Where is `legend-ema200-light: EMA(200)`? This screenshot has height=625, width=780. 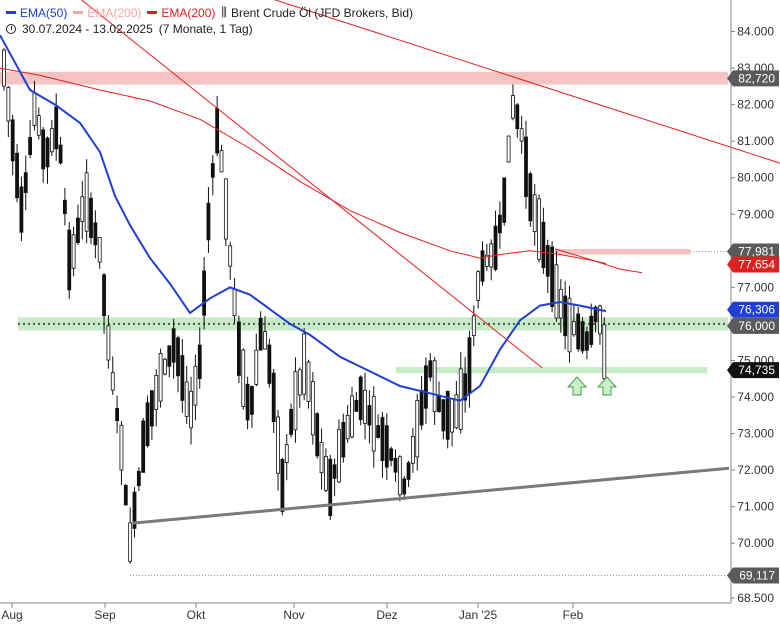
legend-ema200-light: EMA(200) is located at coordinates (107, 13).